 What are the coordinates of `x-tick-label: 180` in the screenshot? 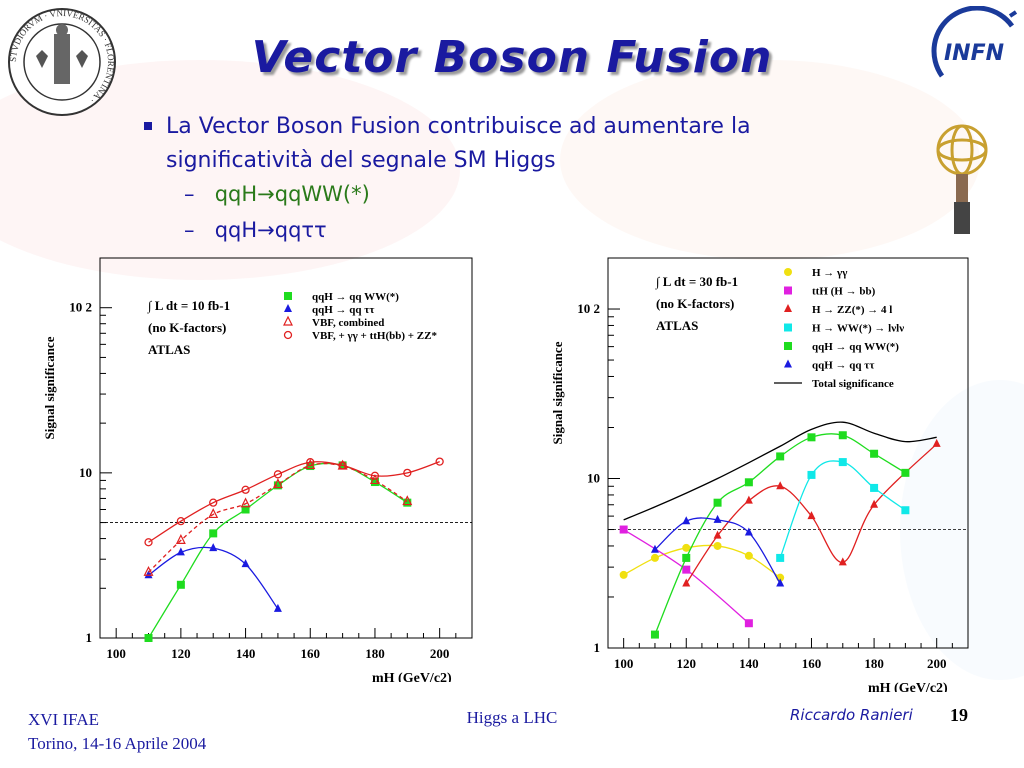 It's located at (375, 653).